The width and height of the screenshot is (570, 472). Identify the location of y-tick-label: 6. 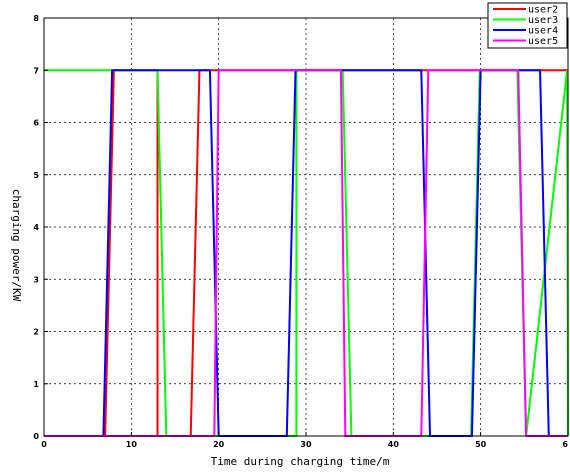
(36, 123).